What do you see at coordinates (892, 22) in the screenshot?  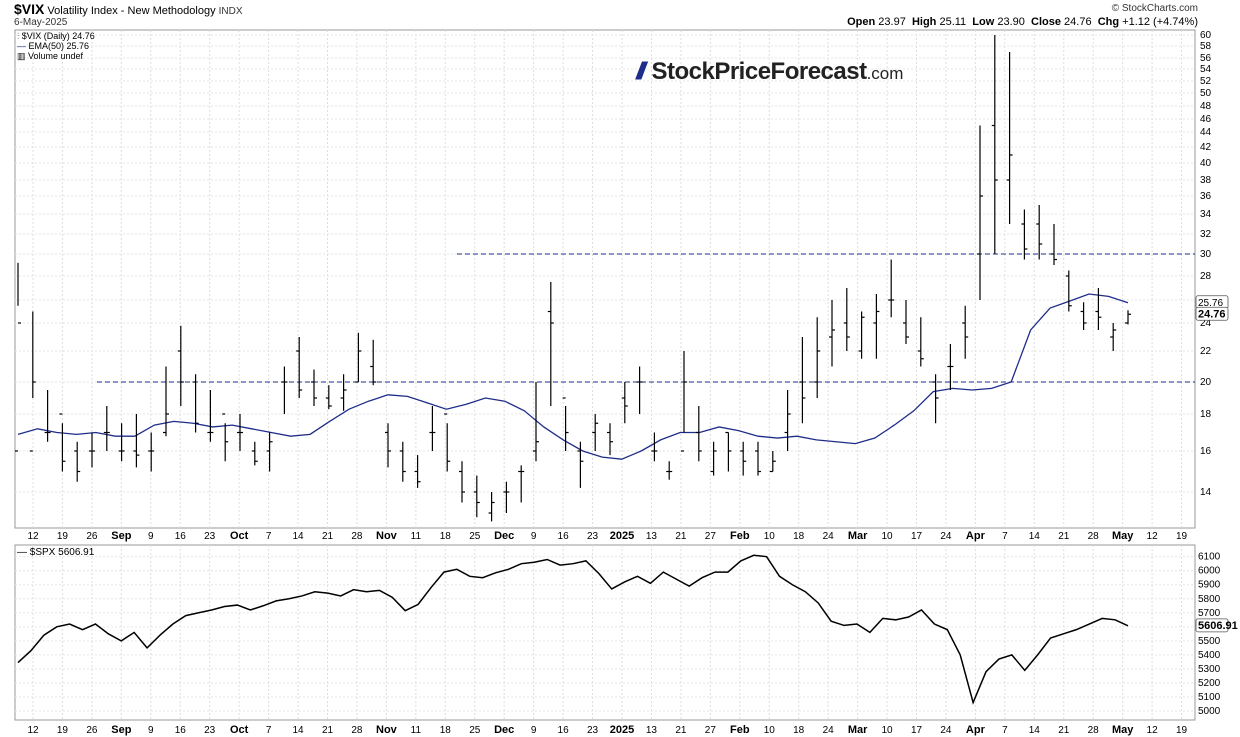 I see `open-value: 23.97` at bounding box center [892, 22].